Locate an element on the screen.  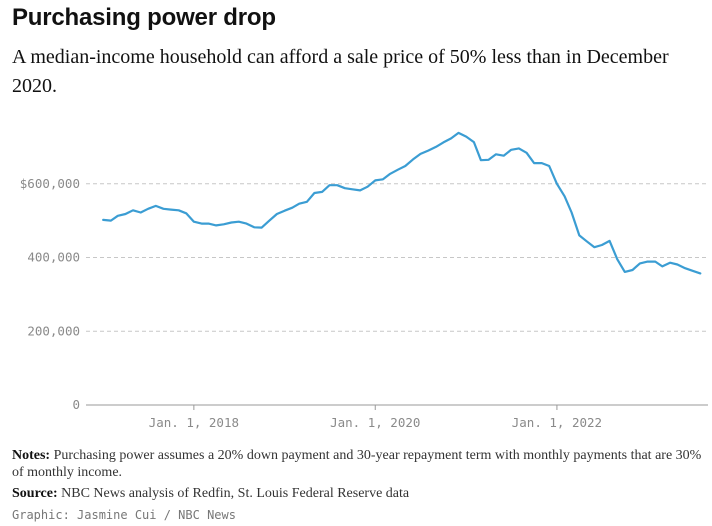
x-tick-label: Jan. 1, 2018 is located at coordinates (194, 422).